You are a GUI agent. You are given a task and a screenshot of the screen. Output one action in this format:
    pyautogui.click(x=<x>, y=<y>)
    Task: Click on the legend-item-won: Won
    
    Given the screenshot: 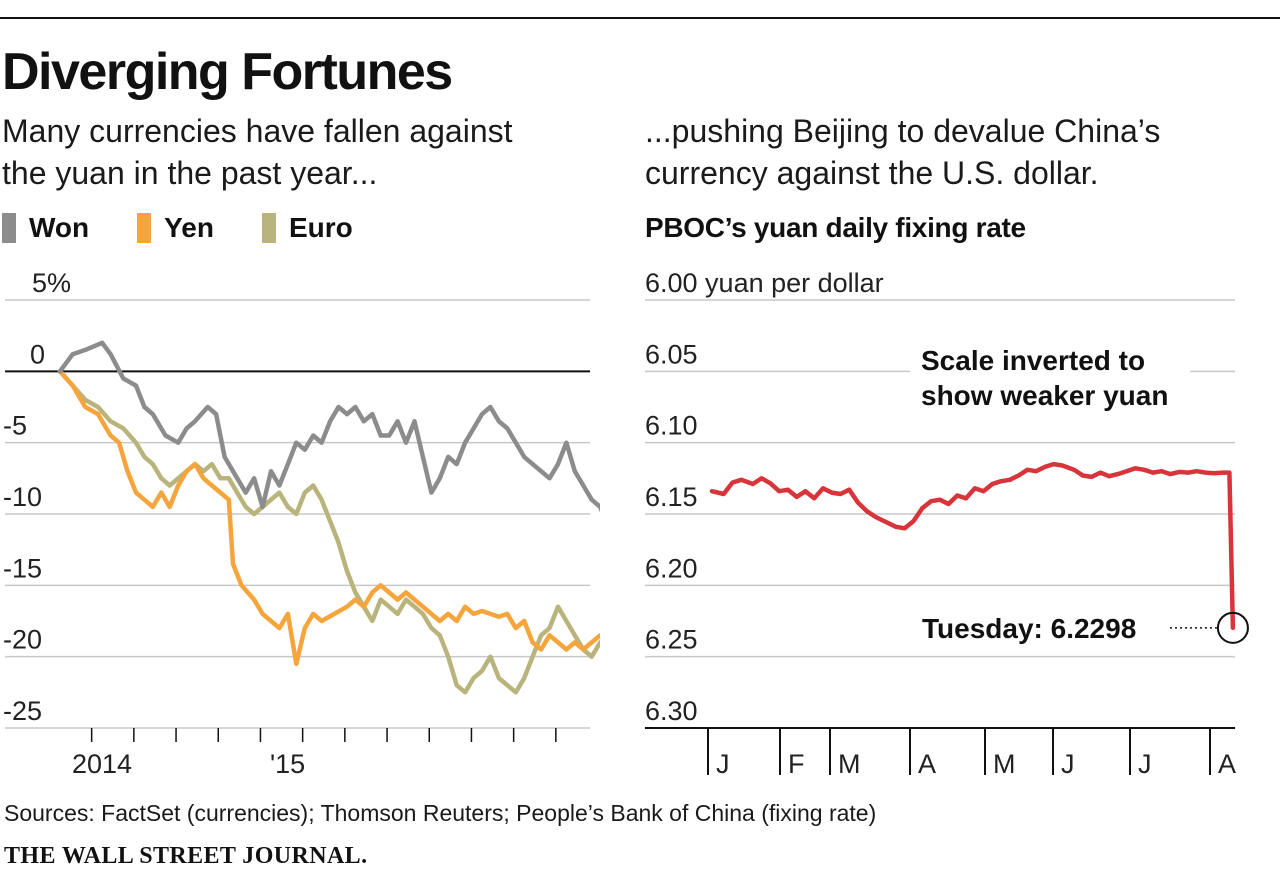 What is the action you would take?
    pyautogui.click(x=45, y=228)
    